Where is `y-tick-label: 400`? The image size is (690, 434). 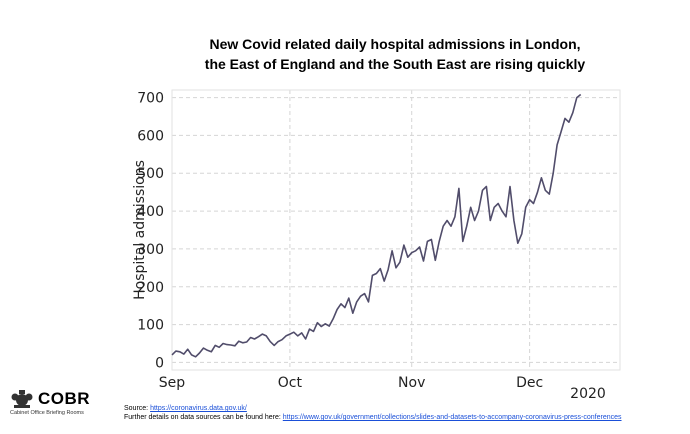 y-tick-label: 400 is located at coordinates (150, 212).